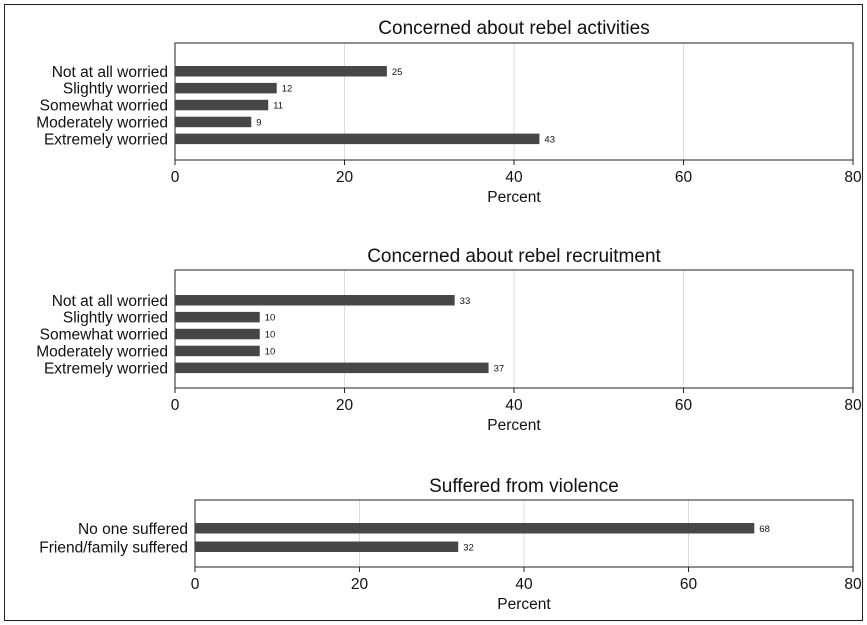 The image size is (867, 625). Describe the element at coordinates (102, 122) in the screenshot. I see `category-label-1-3: Moderately worried` at that location.